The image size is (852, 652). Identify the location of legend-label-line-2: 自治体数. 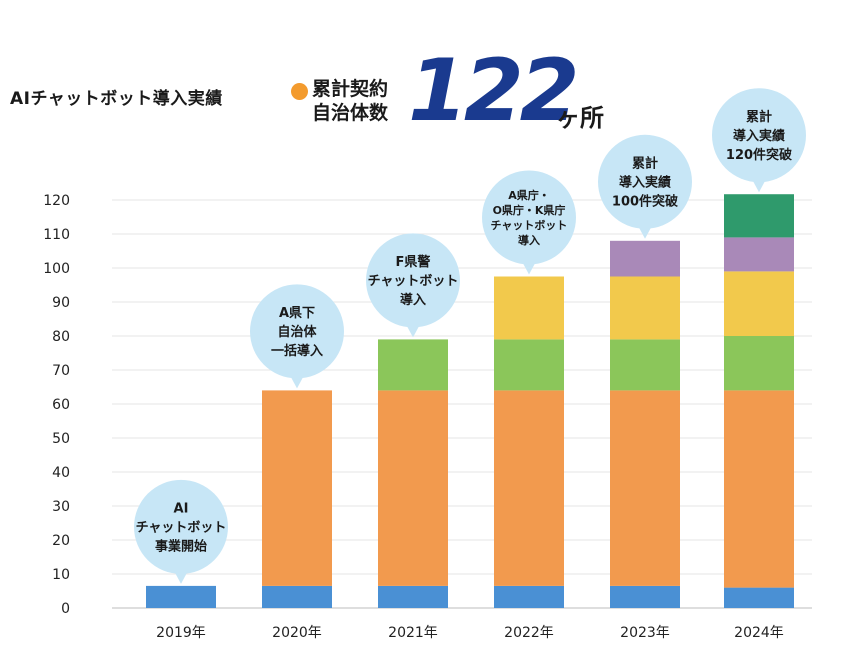
(350, 113).